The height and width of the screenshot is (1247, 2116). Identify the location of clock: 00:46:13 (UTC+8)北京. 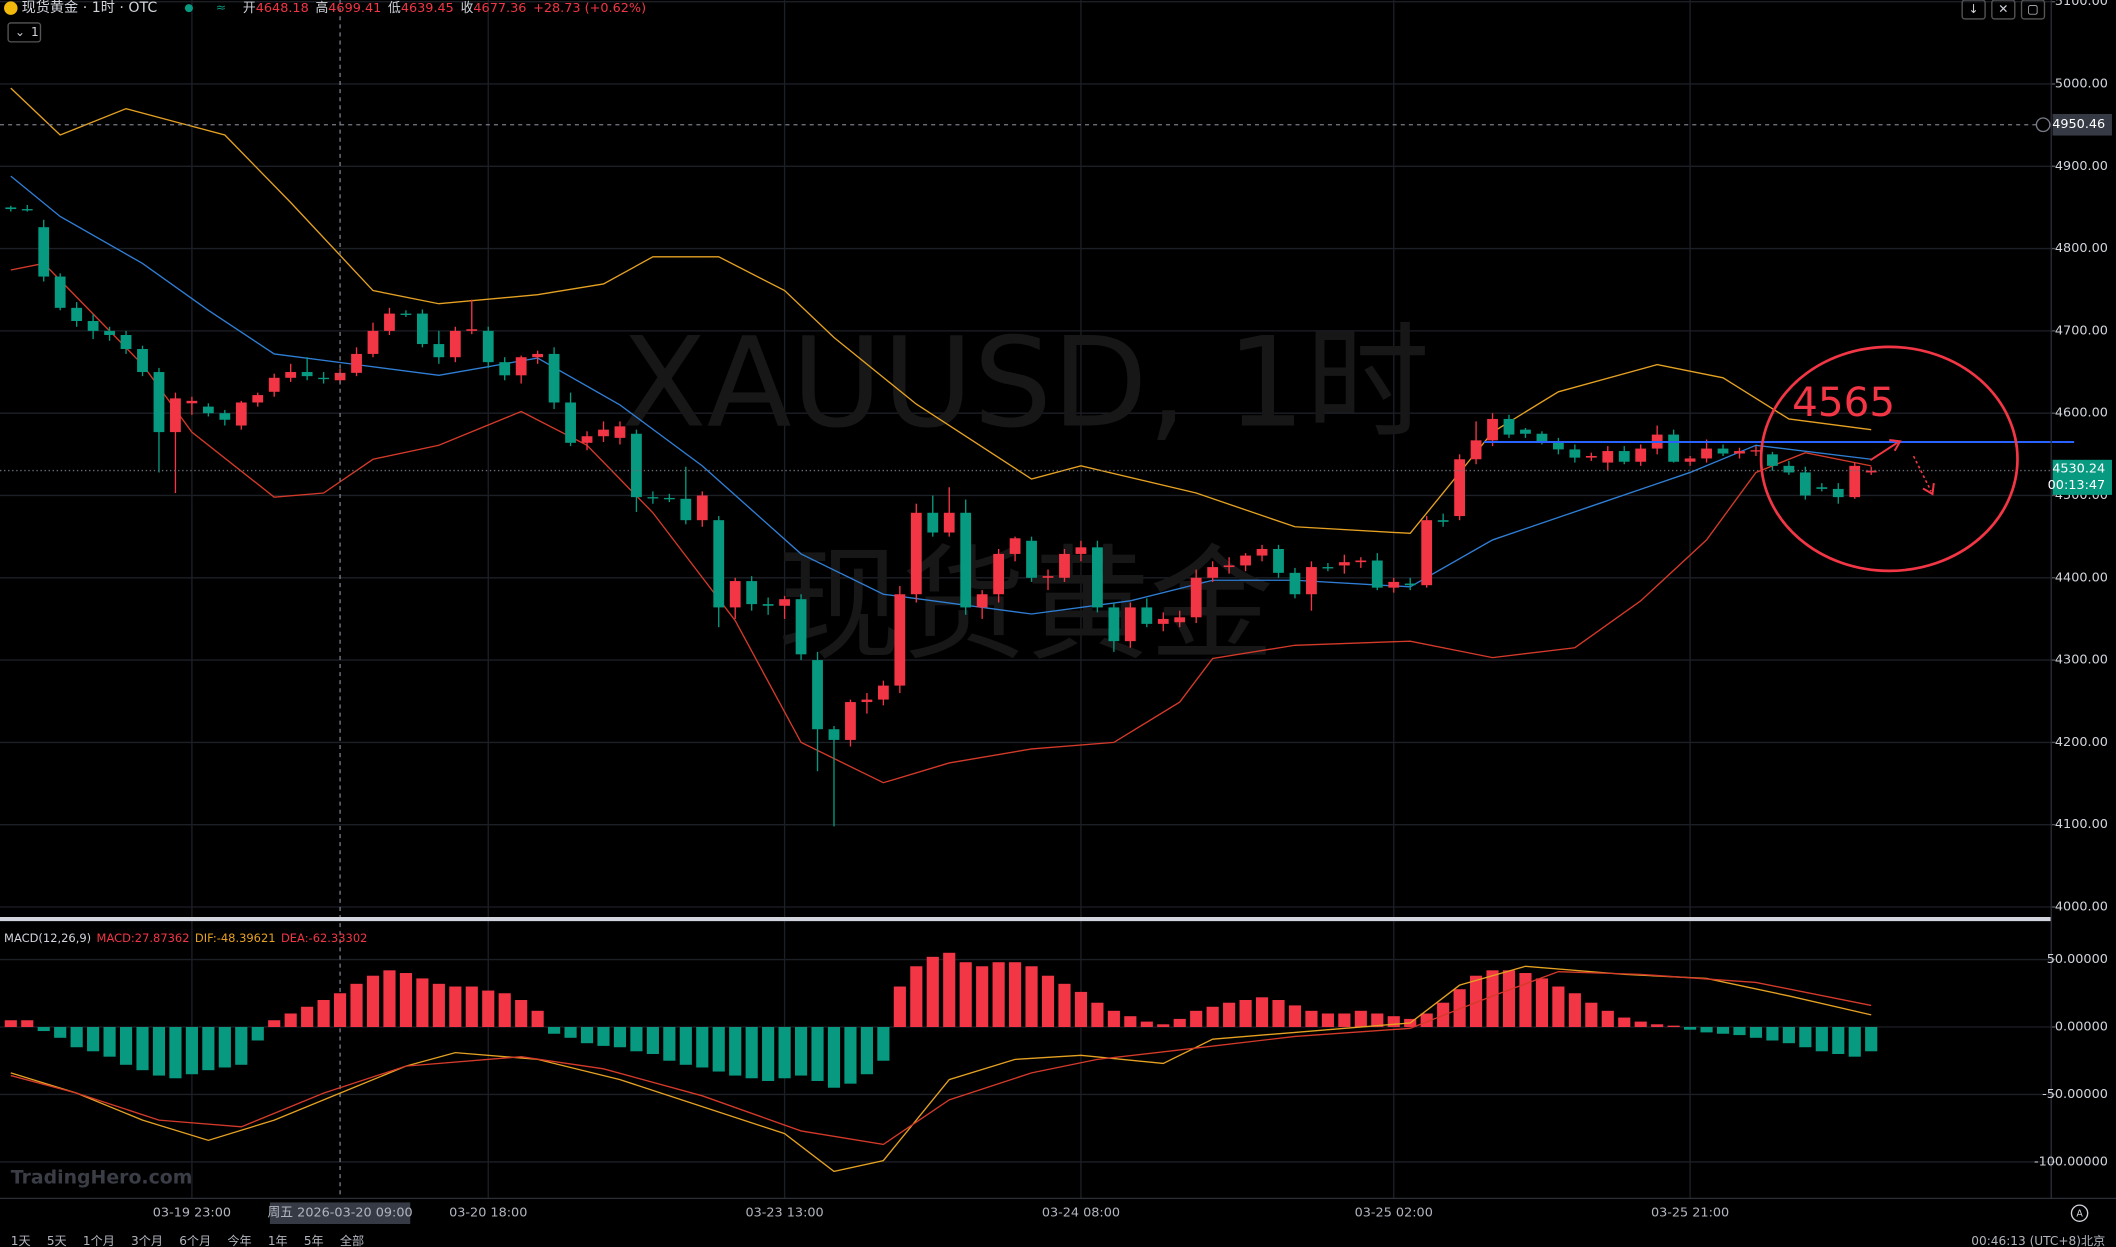
(2038, 1240).